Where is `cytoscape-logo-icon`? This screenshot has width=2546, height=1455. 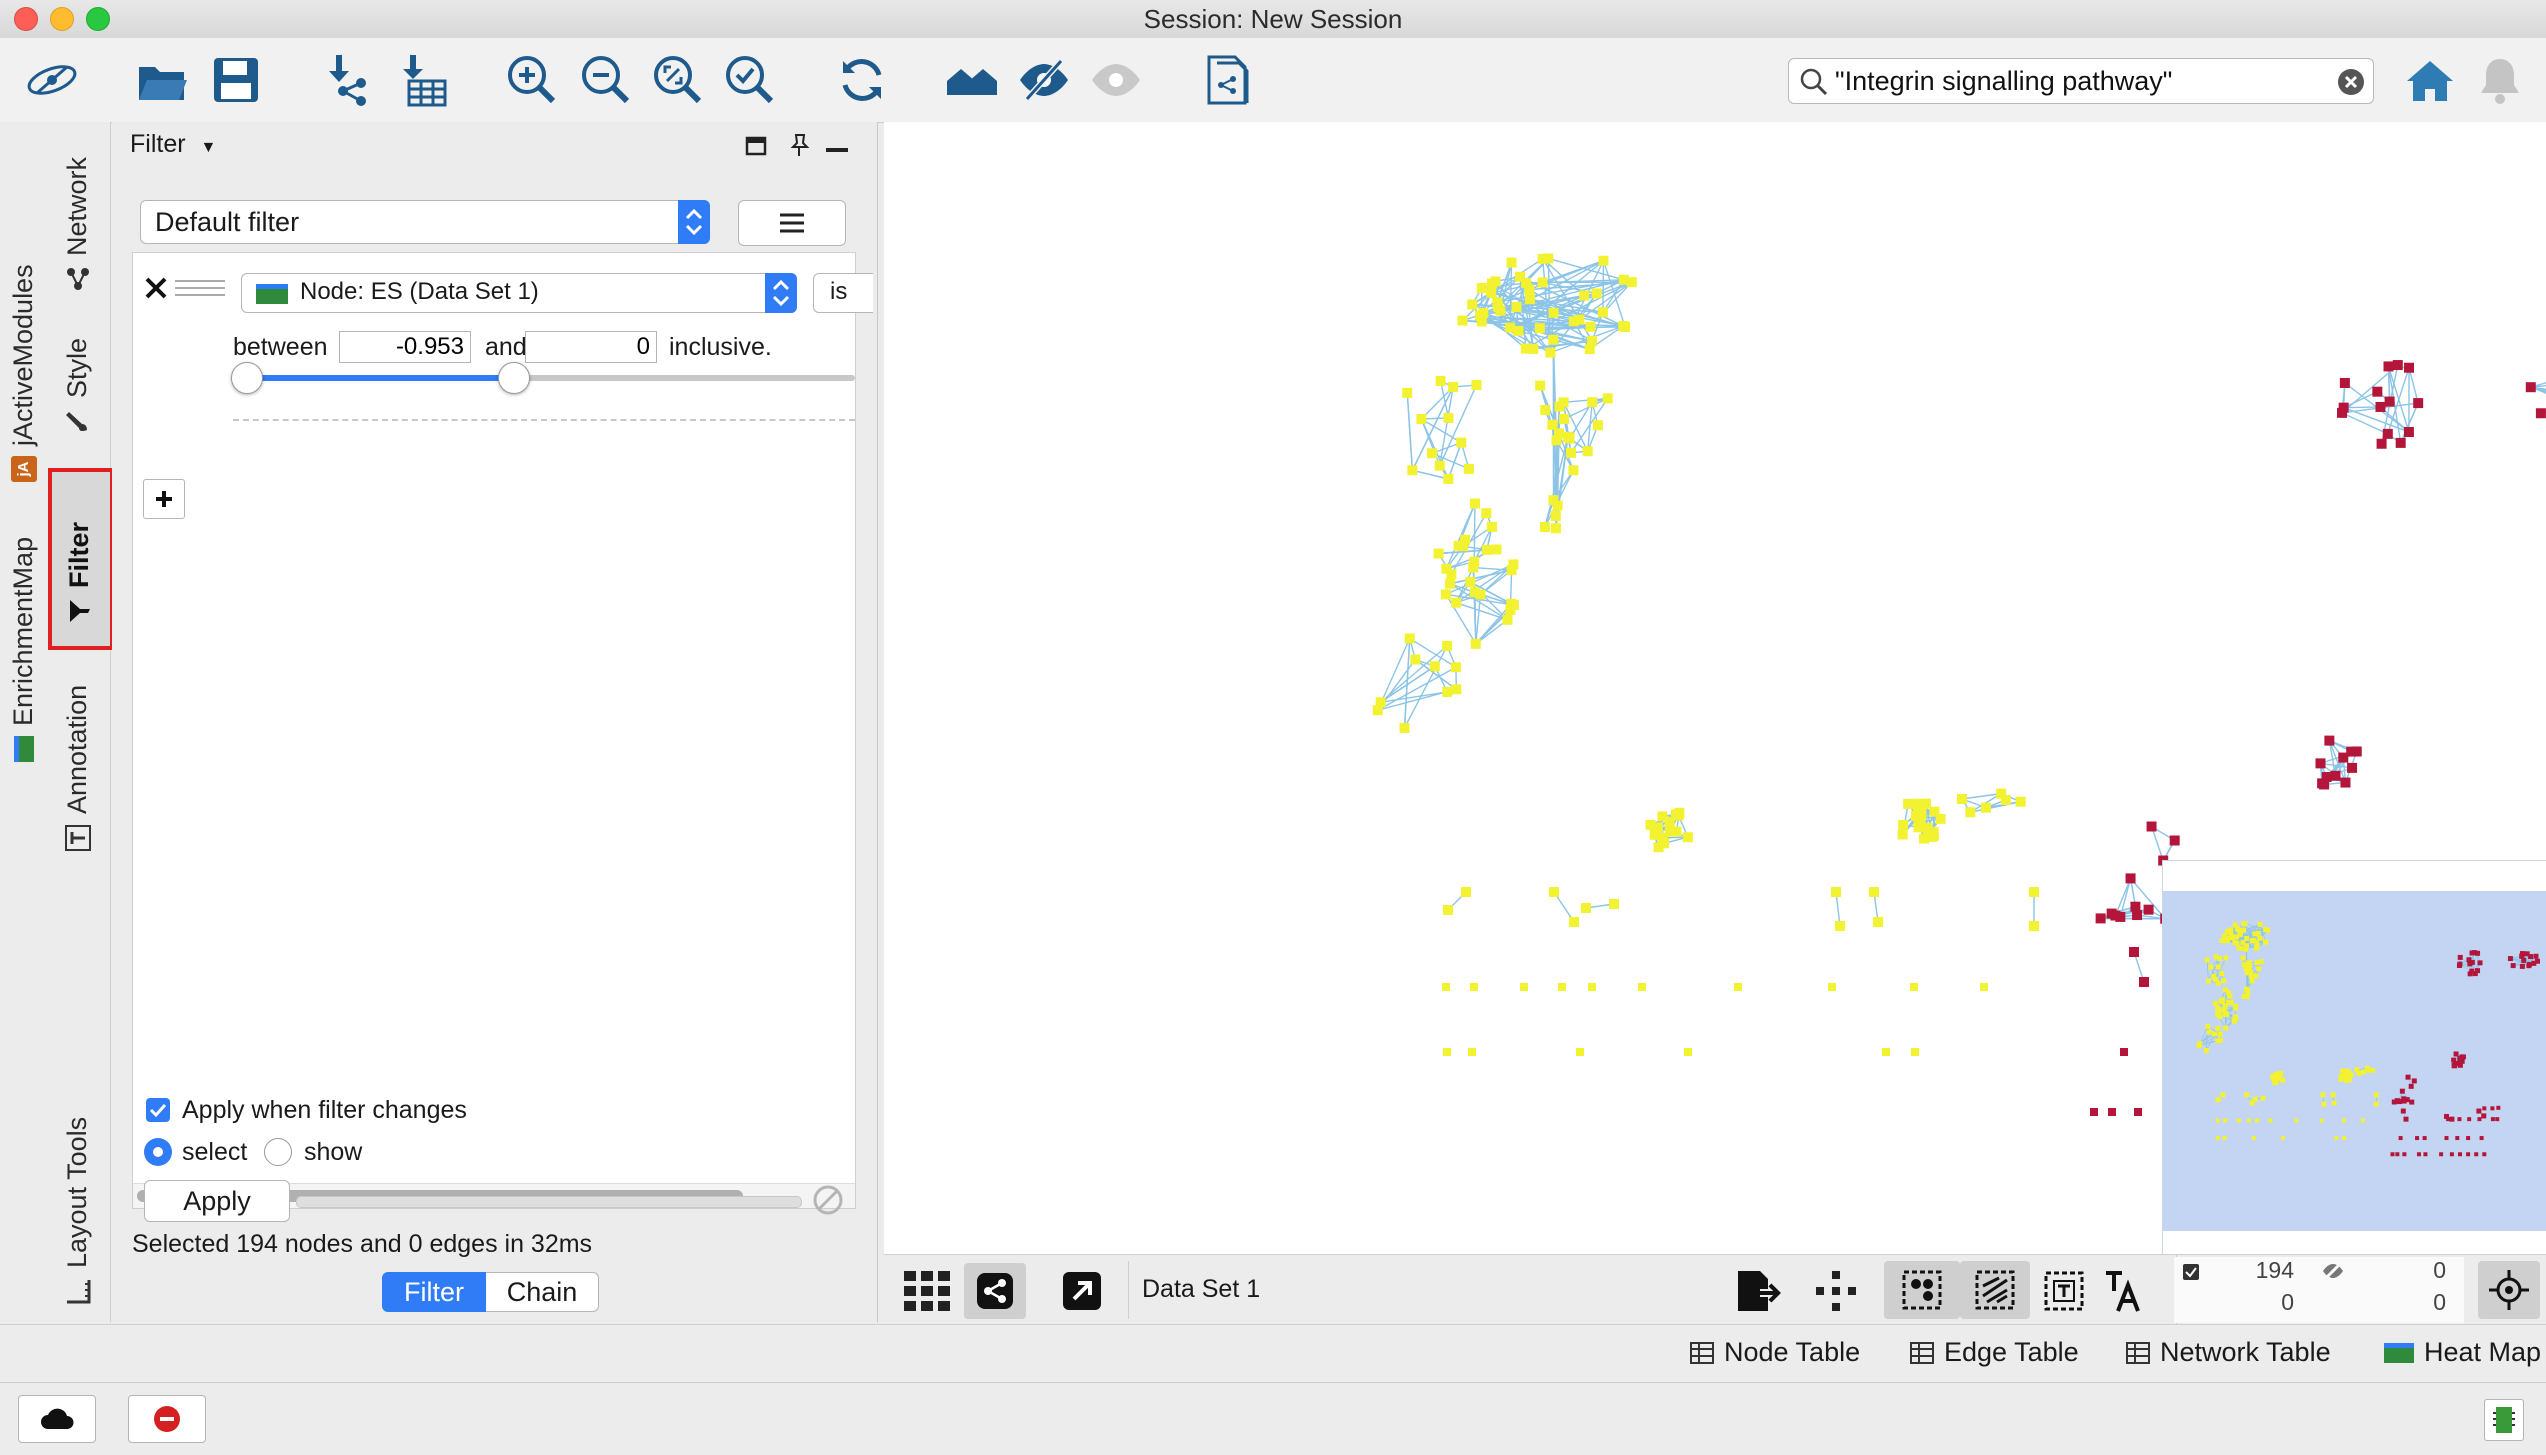
cytoscape-logo-icon is located at coordinates (52, 80).